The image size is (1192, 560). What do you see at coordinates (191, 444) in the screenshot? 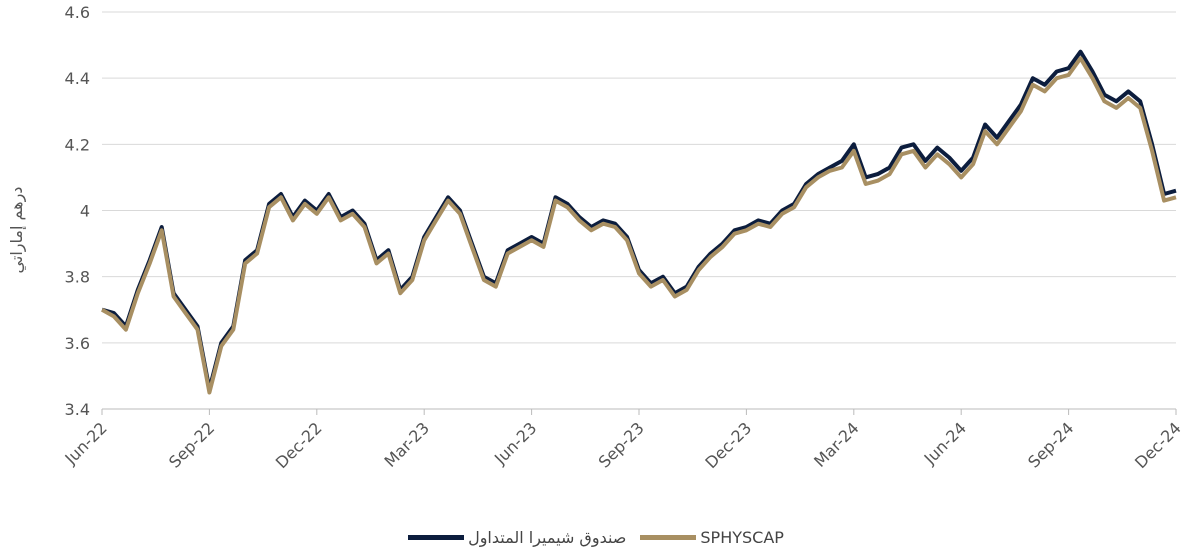
I see `x-tick-label: Sep-22` at bounding box center [191, 444].